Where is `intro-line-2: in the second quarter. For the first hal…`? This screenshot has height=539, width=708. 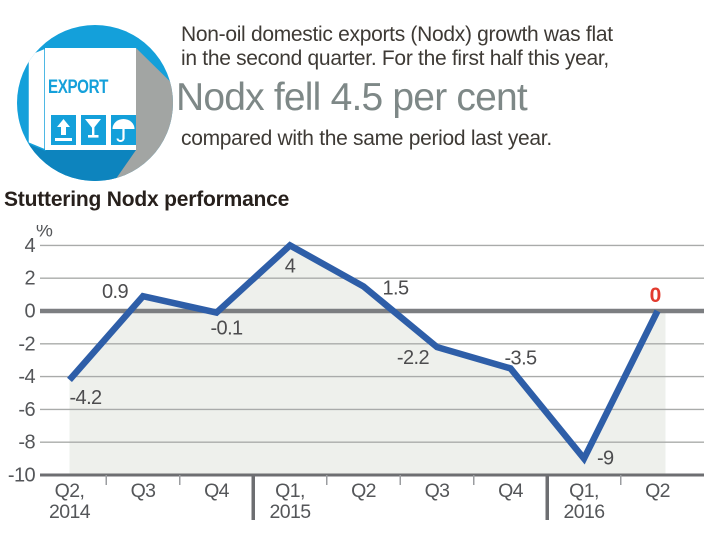
intro-line-2: in the second quarter. For the first hal… is located at coordinates (395, 58).